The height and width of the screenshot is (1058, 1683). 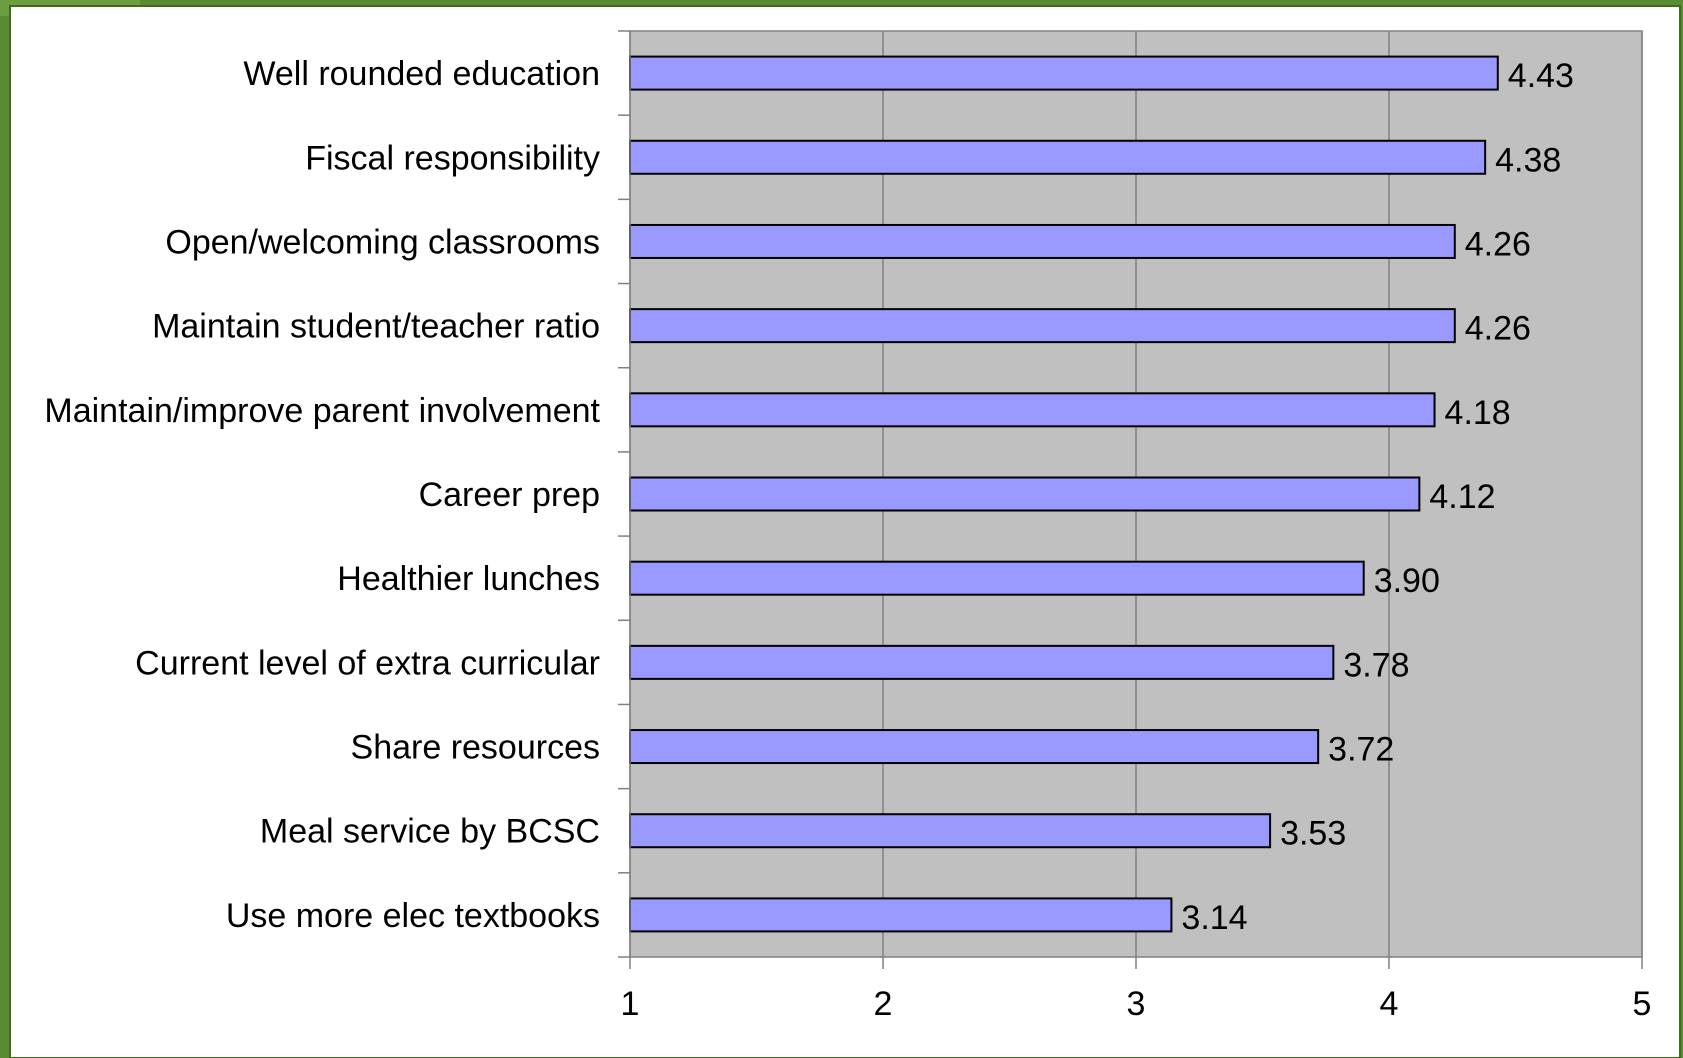 I want to click on data-label: 4.12, so click(x=1462, y=497).